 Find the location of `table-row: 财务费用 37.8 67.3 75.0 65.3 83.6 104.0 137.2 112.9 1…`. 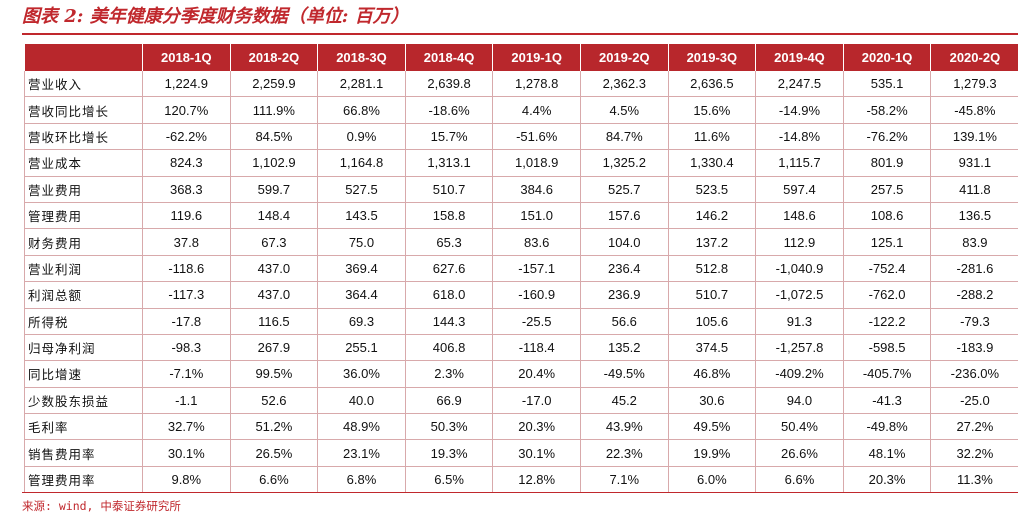

table-row: 财务费用 37.8 67.3 75.0 65.3 83.6 104.0 137.2 112.9 1… is located at coordinates (521, 242).